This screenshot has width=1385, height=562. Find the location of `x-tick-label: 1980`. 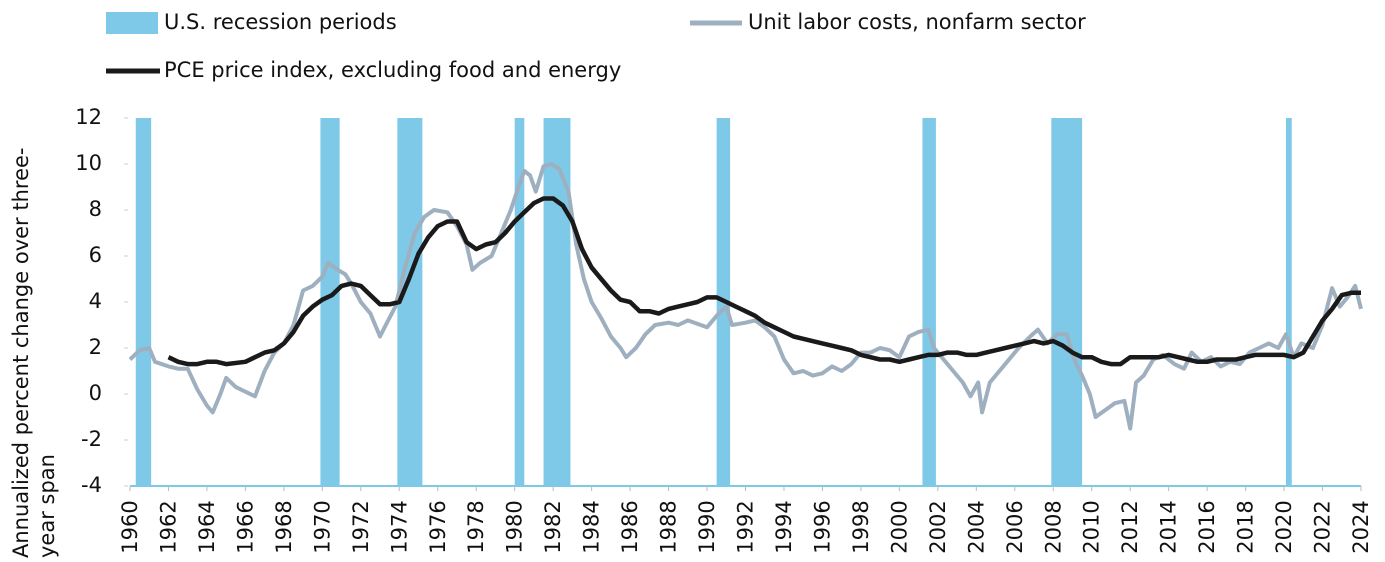

x-tick-label: 1980 is located at coordinates (515, 526).